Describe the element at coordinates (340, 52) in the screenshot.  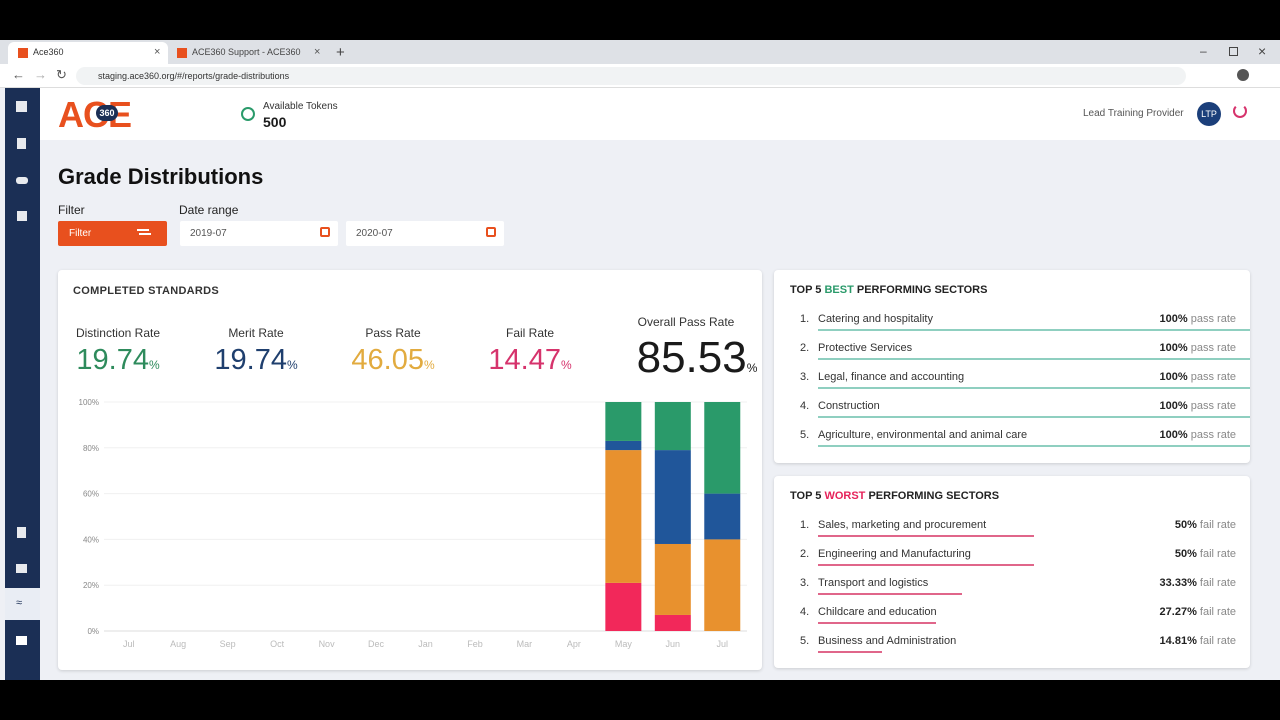
I see `new-tab: +` at that location.